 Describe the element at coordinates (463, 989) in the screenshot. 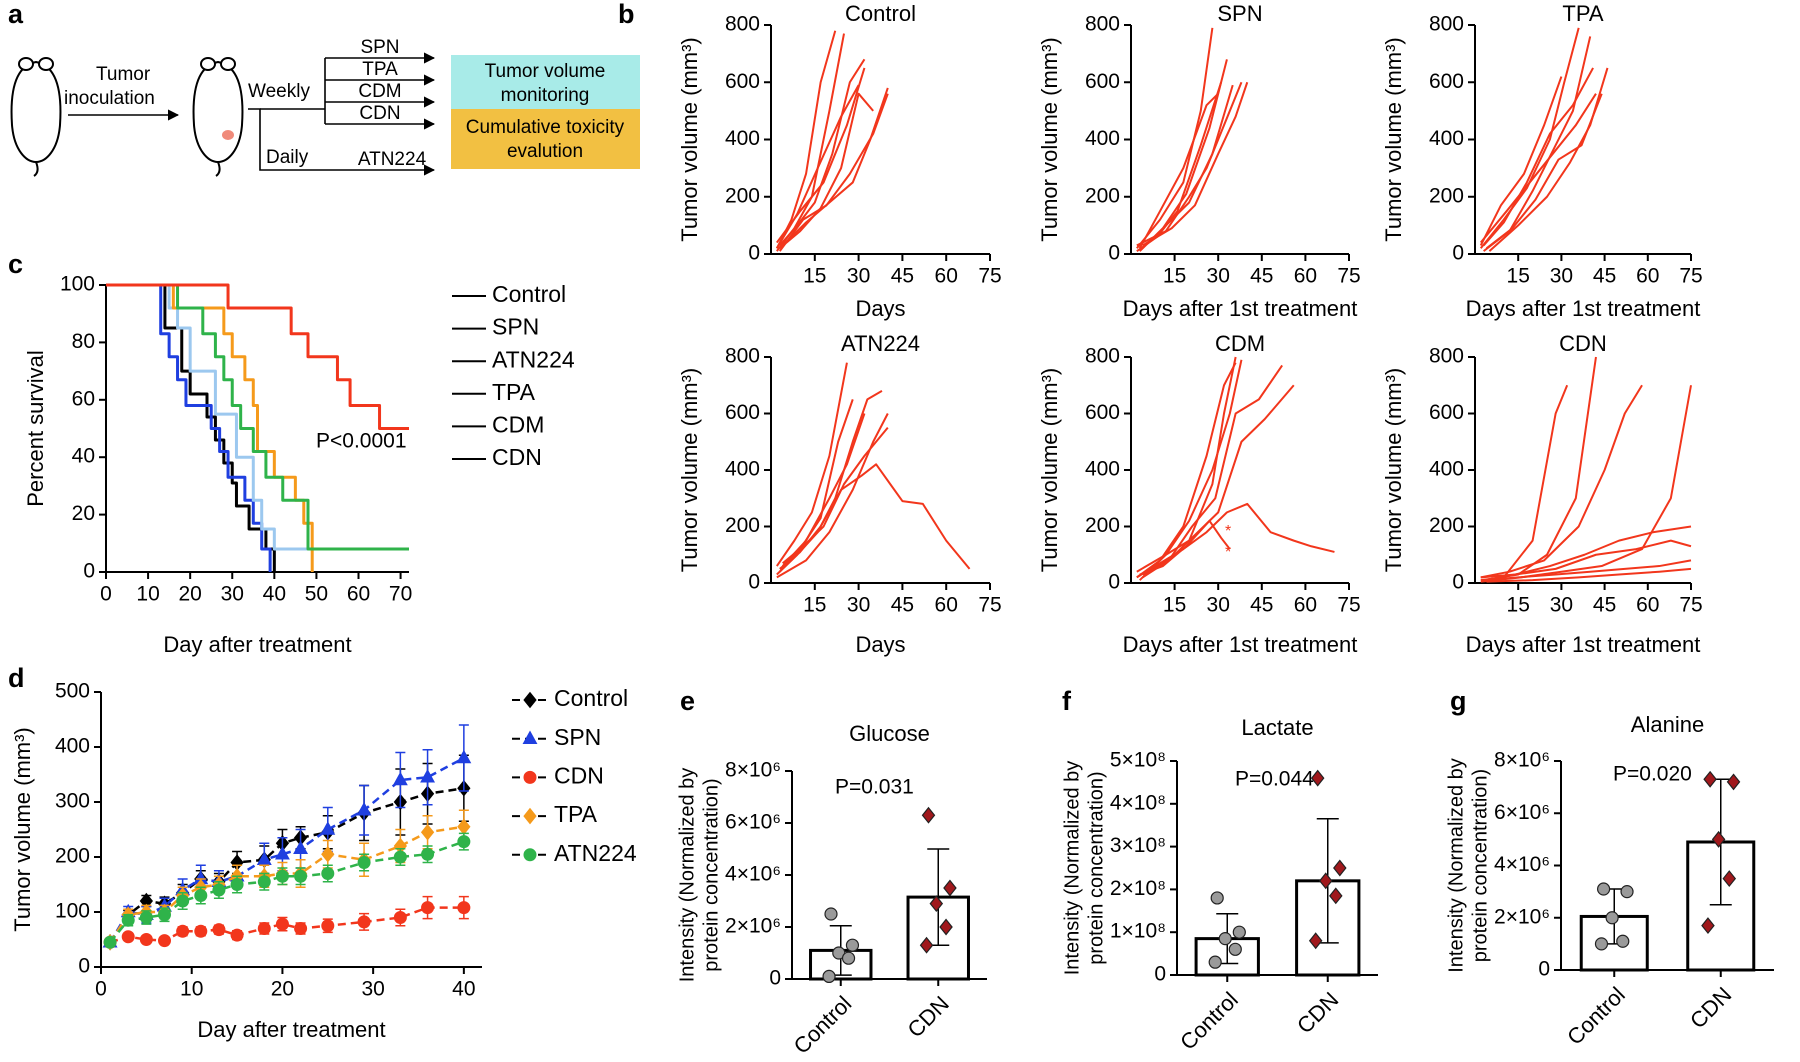

I see `x-tick-label: 40` at that location.